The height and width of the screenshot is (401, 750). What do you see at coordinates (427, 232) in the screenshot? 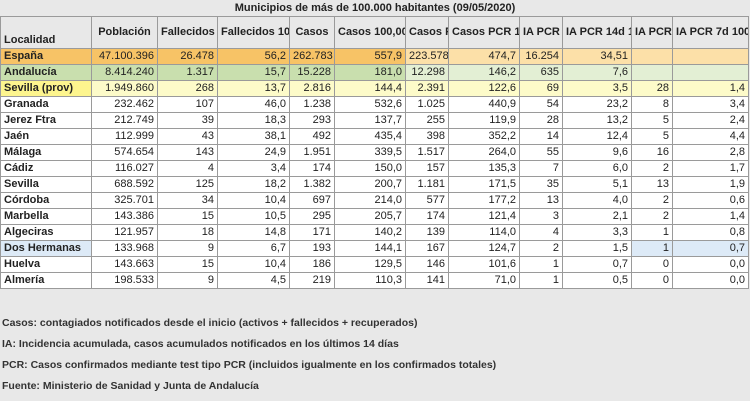
I see `table-cell: 139` at bounding box center [427, 232].